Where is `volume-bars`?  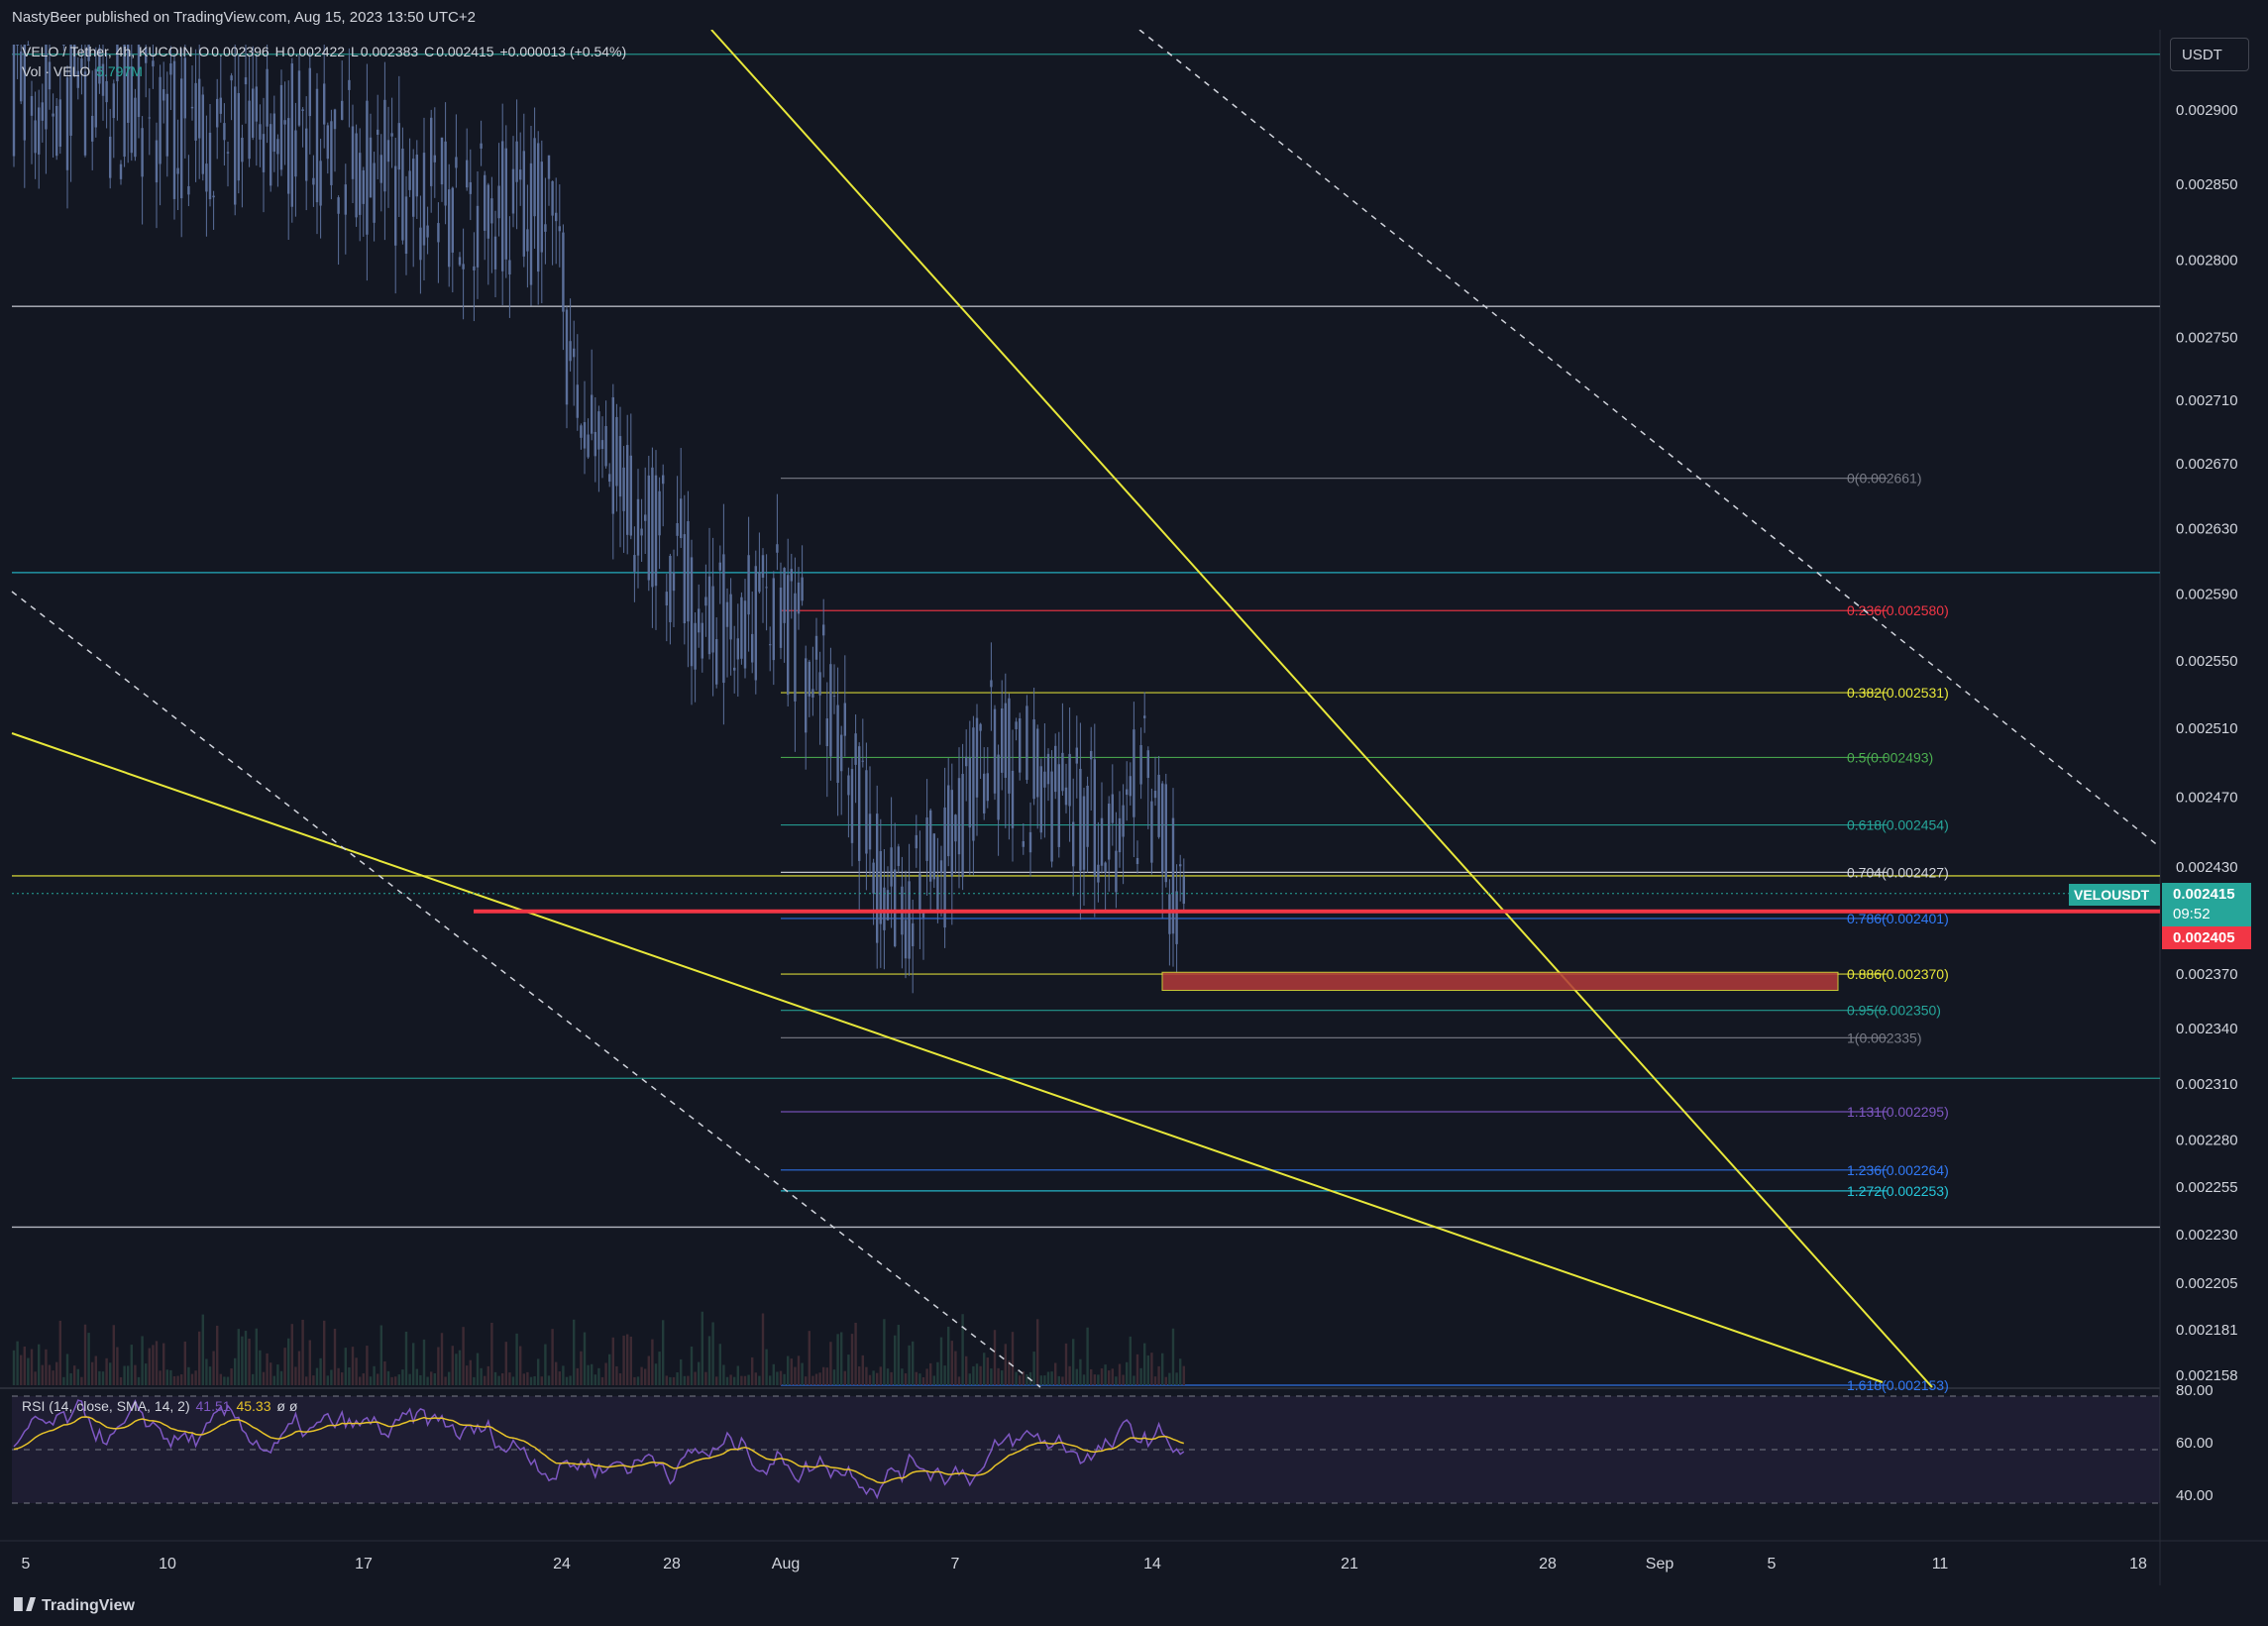
volume-bars is located at coordinates (599, 1348).